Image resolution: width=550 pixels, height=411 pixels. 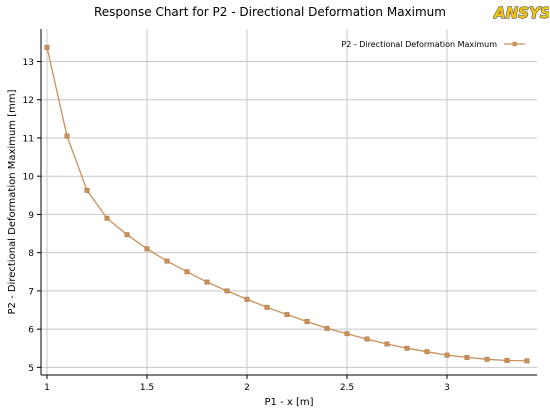 I want to click on y-tick-label: 9, so click(x=31, y=216).